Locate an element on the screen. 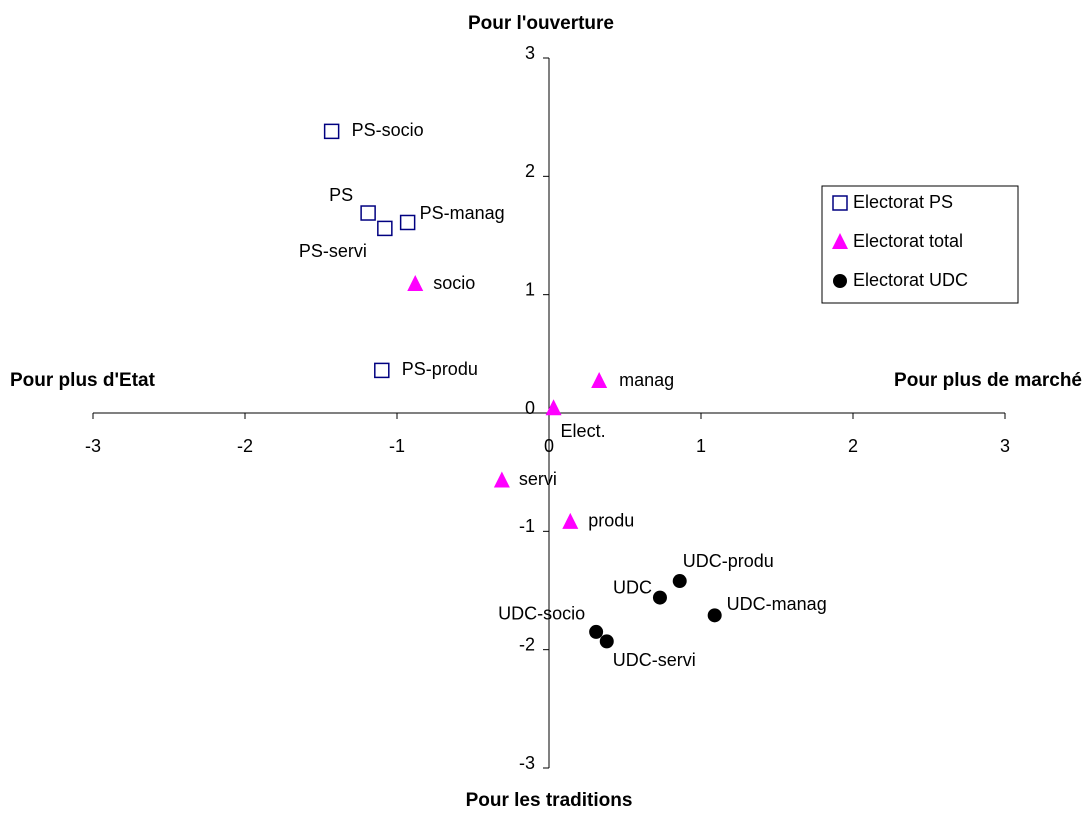 The image size is (1083, 814). point-label: UDC-socio is located at coordinates (541, 614).